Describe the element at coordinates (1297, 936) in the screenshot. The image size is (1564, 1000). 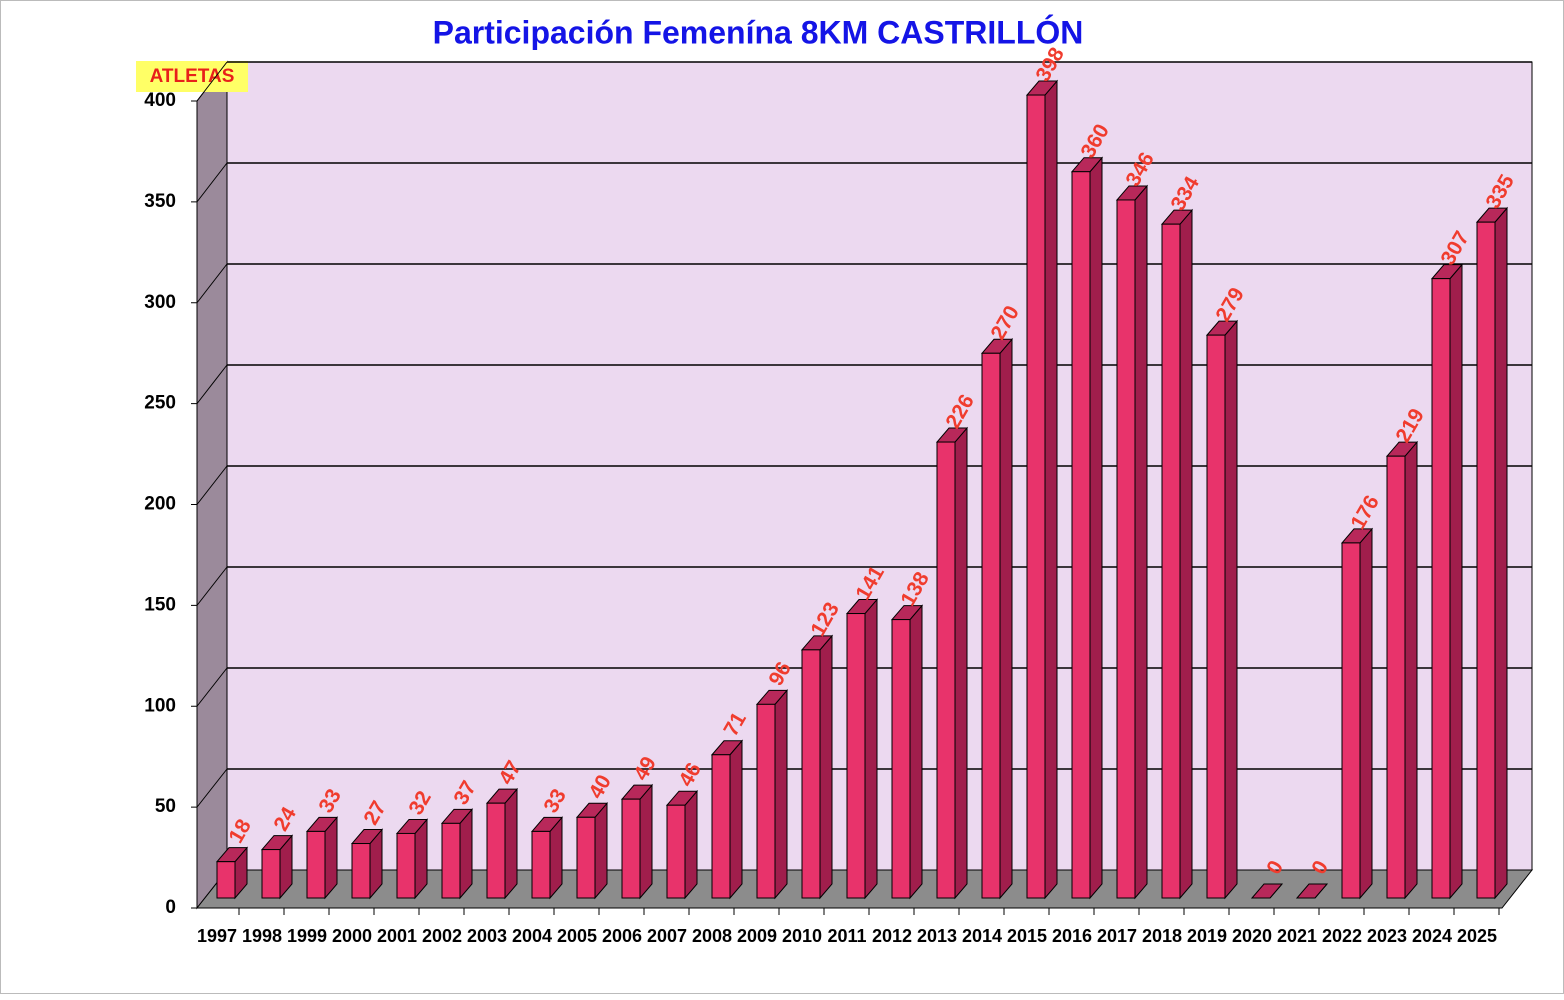
I see `x-tick-label: 2021` at that location.